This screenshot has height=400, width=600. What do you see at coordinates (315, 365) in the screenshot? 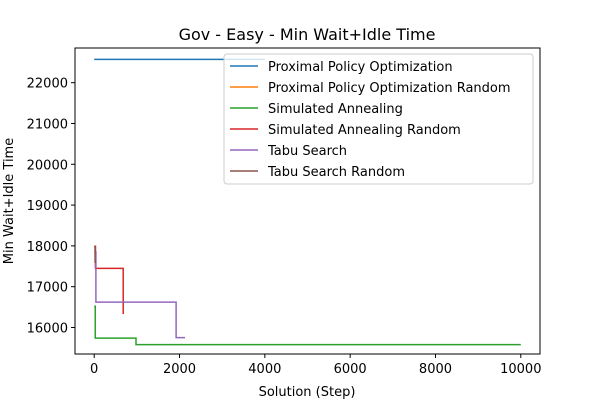
I see `x-axis: 0 2000 4000 6000 8000 10000` at bounding box center [315, 365].